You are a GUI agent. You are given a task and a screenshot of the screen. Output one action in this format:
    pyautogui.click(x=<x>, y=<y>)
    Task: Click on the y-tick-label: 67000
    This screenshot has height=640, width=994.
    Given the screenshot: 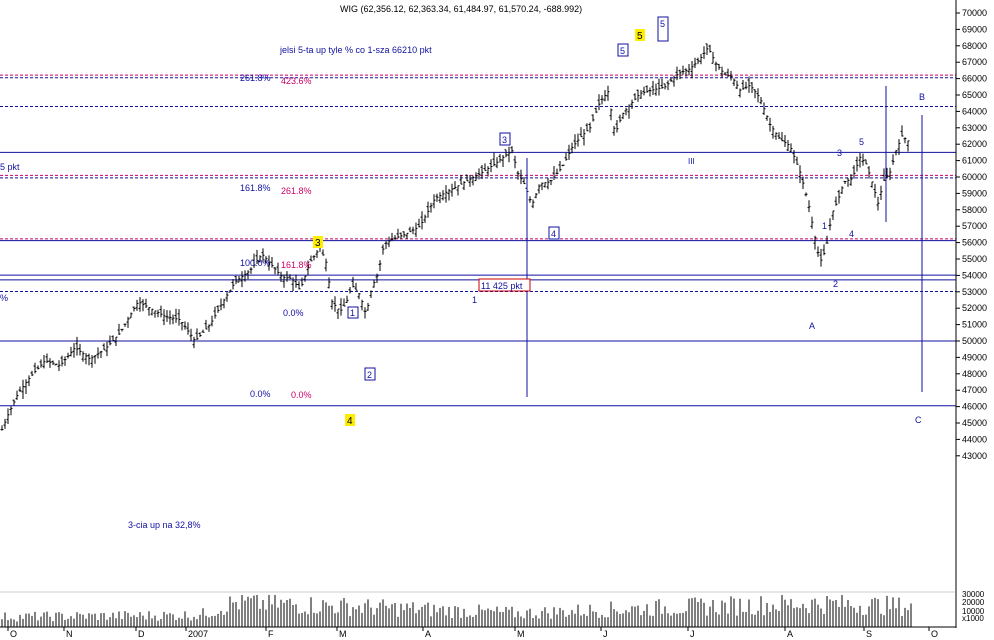 What is the action you would take?
    pyautogui.click(x=974, y=62)
    